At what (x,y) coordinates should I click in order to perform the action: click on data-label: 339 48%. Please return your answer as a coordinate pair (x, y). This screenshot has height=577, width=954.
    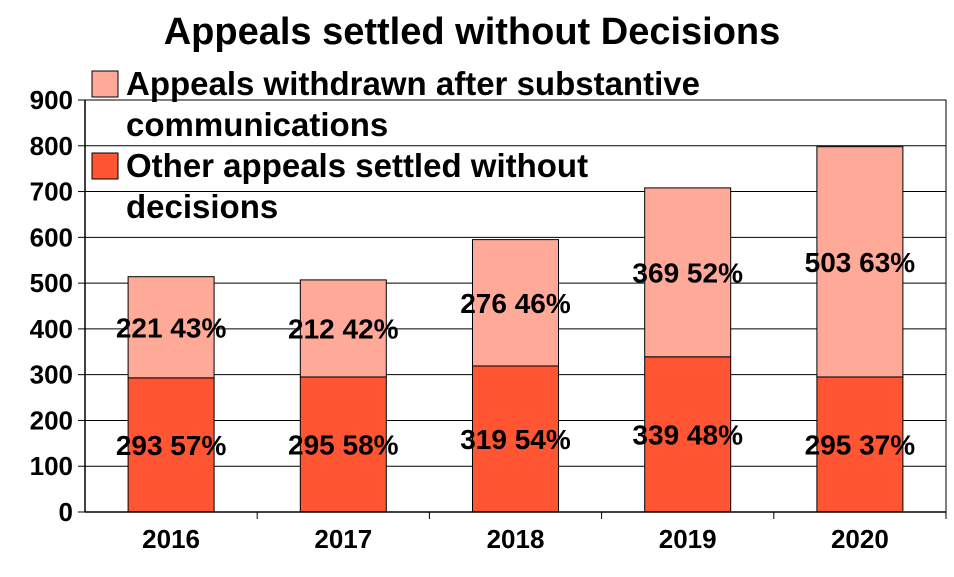
    Looking at the image, I should click on (687, 434).